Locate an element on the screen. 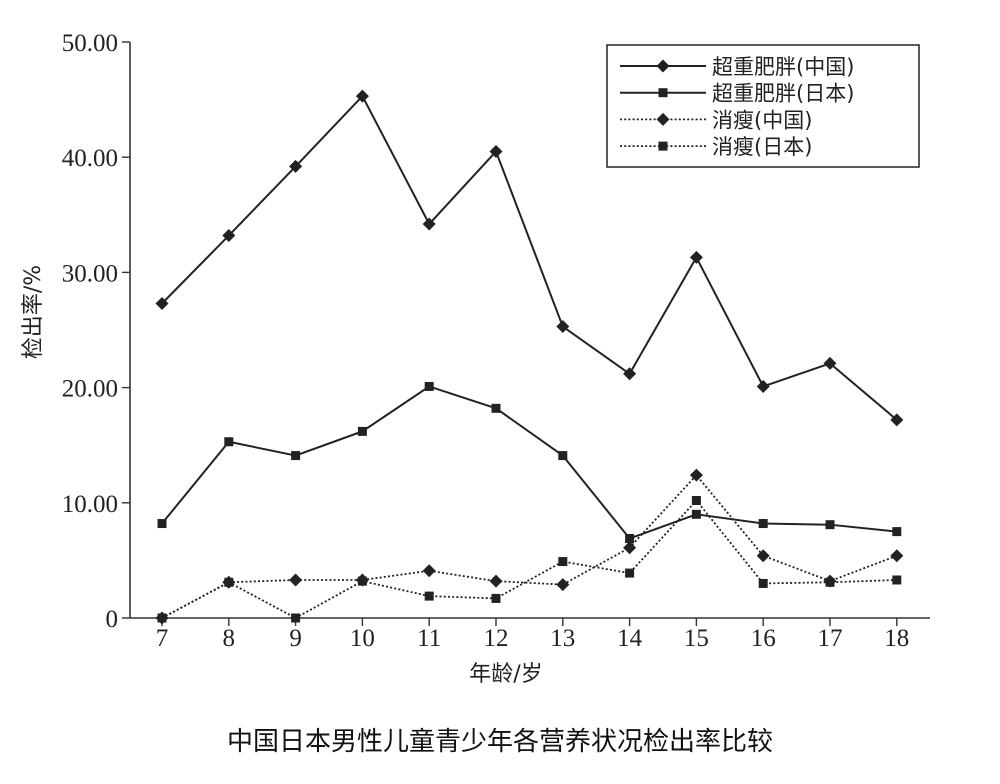 The height and width of the screenshot is (784, 1000). x-tick-label: 11 is located at coordinates (429, 638).